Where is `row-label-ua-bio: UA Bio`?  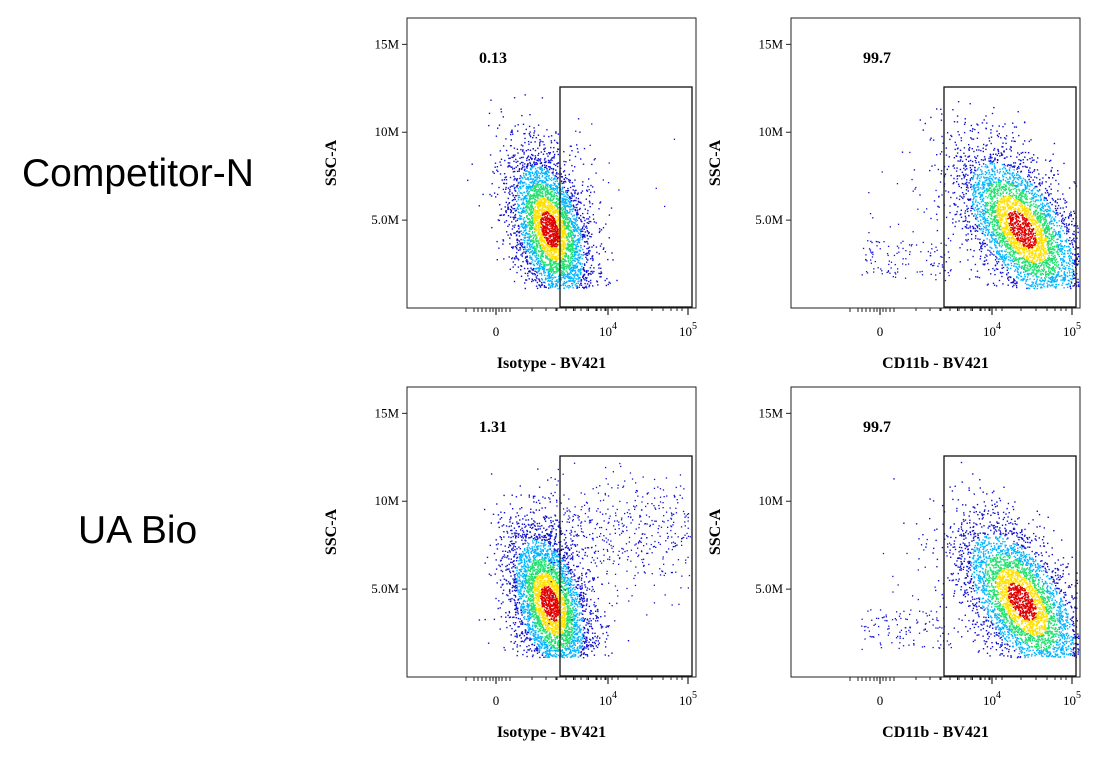
row-label-ua-bio: UA Bio is located at coordinates (137, 530).